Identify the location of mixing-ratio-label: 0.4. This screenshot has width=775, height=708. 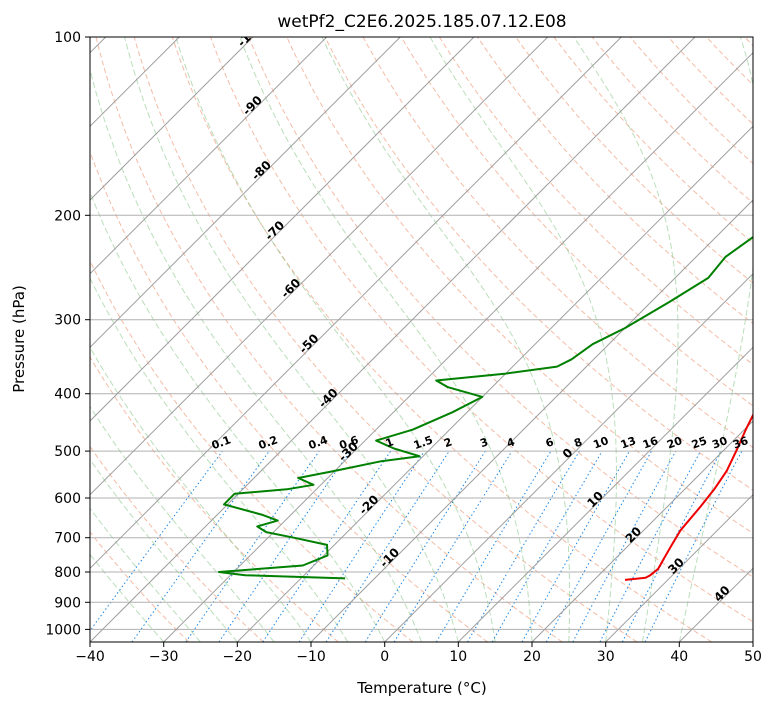
(318, 442).